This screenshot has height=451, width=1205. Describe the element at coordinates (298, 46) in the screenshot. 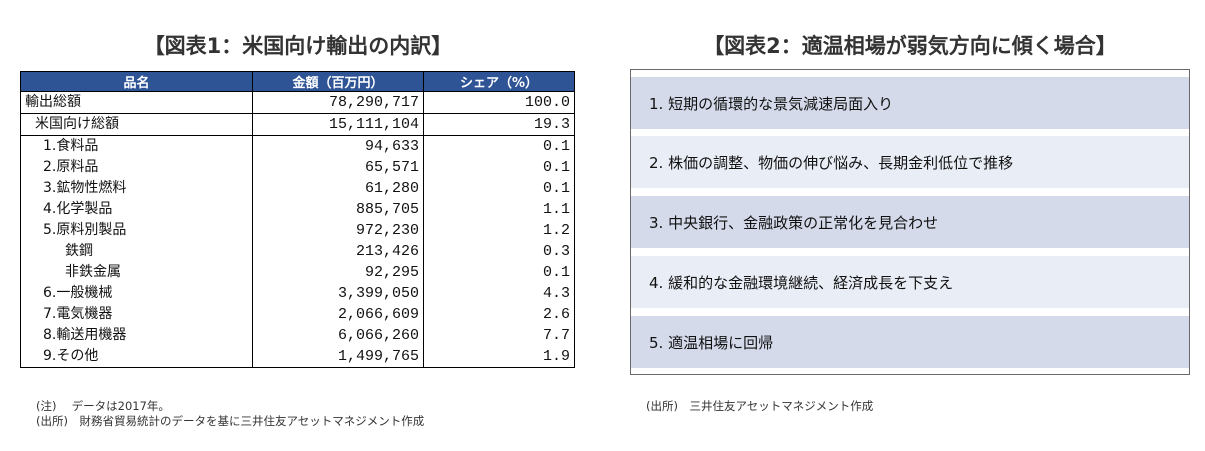

I see `figure1-title: 【図表1：米国向け輸出の内訳】` at that location.